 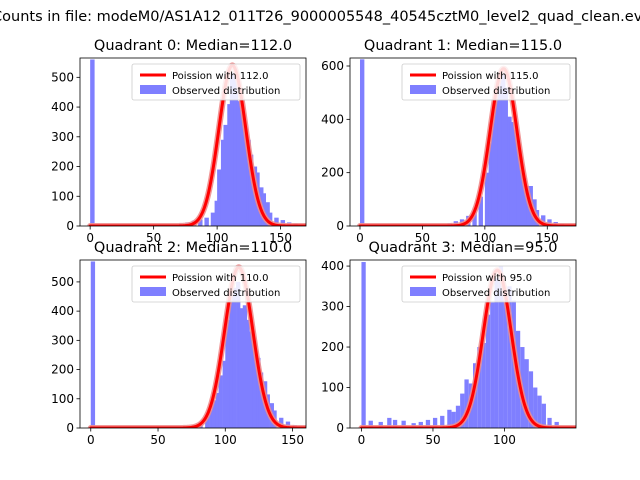 I want to click on y-tick-label: 300, so click(x=62, y=137).